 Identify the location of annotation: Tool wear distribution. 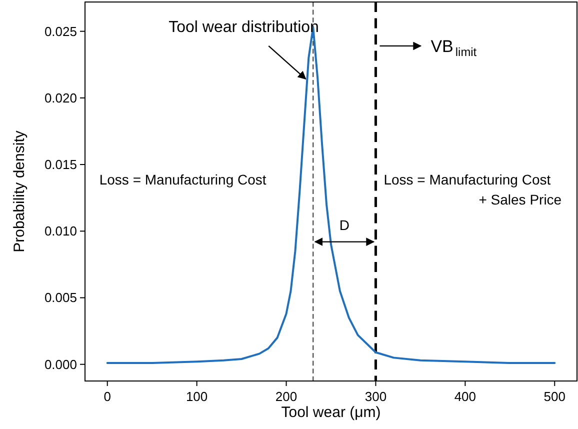
(243, 27).